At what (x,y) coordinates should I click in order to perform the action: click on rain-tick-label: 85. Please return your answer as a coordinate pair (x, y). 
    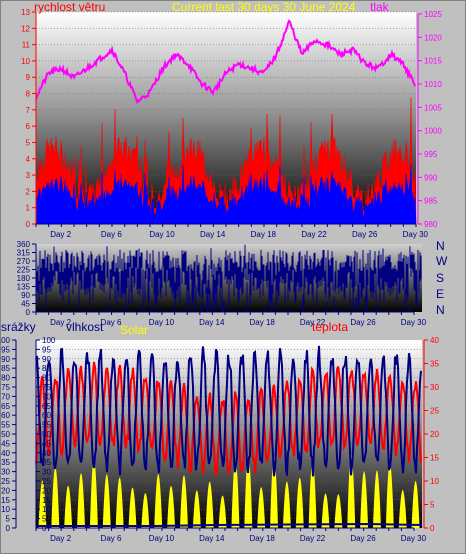
    Looking at the image, I should click on (5, 368).